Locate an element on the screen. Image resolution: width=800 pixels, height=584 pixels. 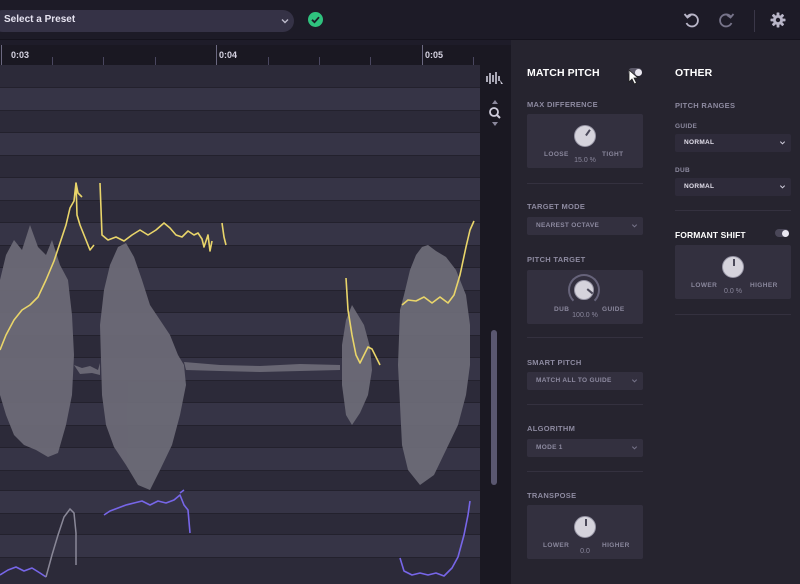
dub-range-select: NORMAL is located at coordinates (733, 187).